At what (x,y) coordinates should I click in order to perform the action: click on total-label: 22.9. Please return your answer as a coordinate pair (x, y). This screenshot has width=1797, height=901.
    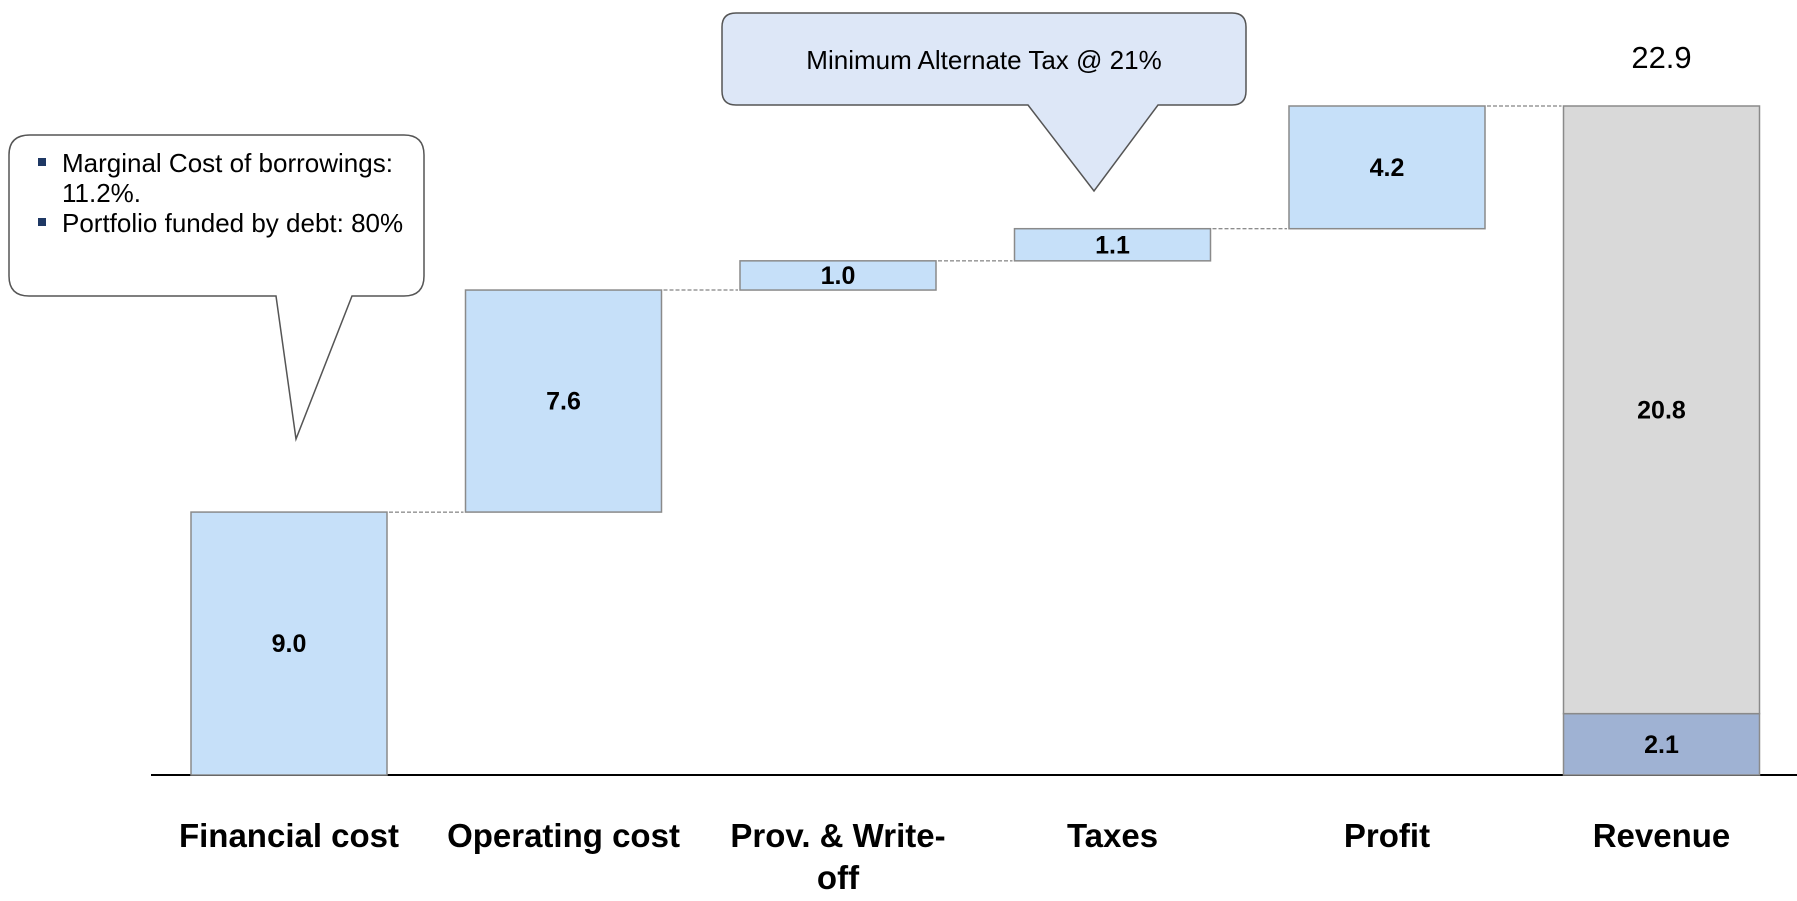
    Looking at the image, I should click on (1661, 57).